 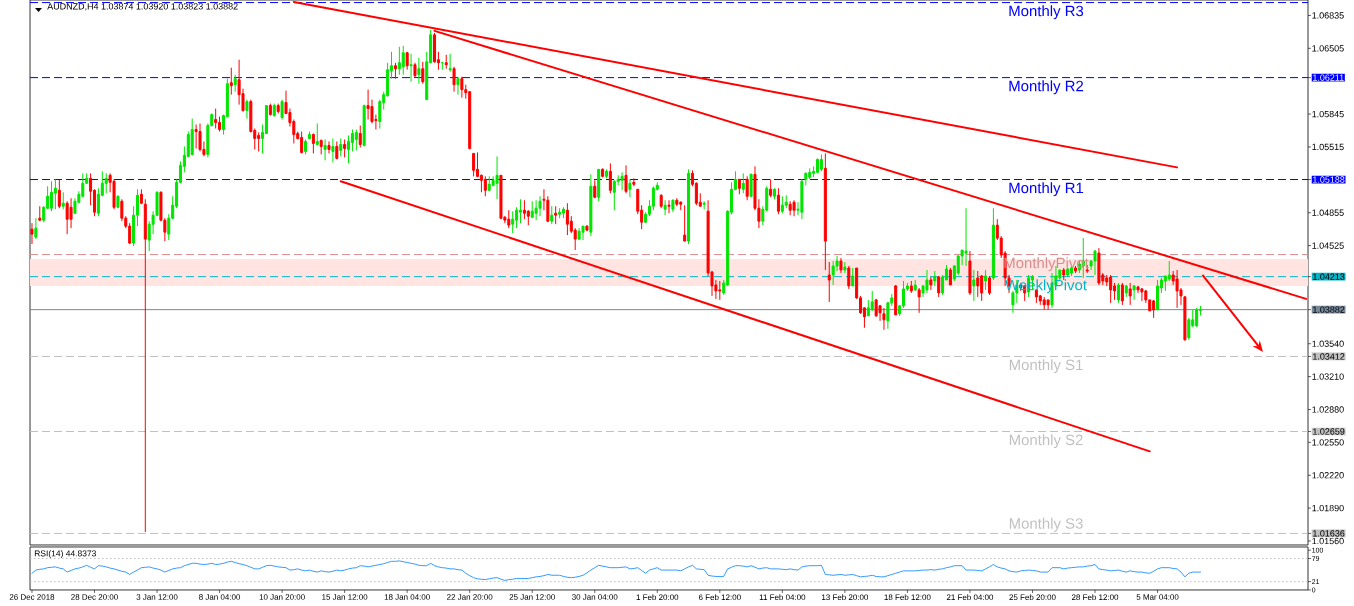 I want to click on ref-line-label: Monthly S2, so click(x=1046, y=441).